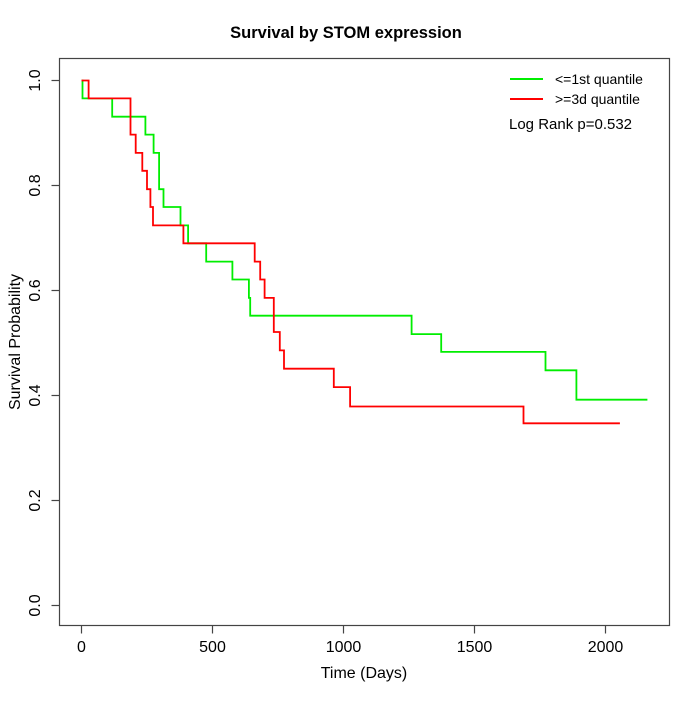 The width and height of the screenshot is (700, 705). Describe the element at coordinates (35, 605) in the screenshot. I see `y-tick-label: 0.0` at that location.